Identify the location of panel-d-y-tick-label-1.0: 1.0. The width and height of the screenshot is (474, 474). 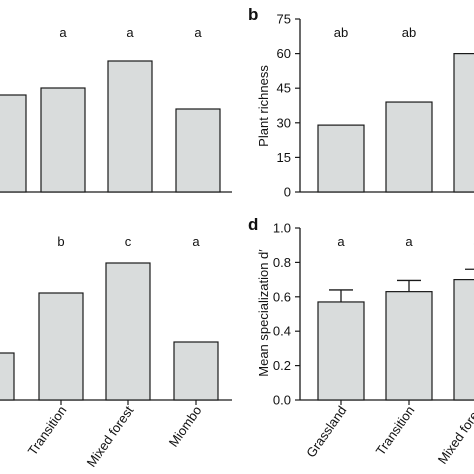
(282, 228).